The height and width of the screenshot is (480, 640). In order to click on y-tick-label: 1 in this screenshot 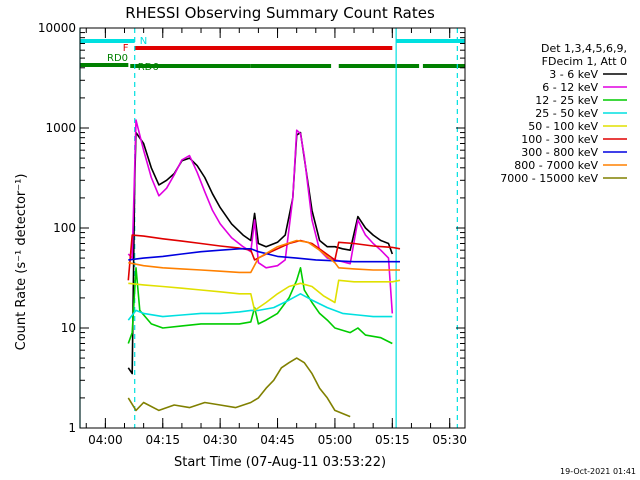, I will do `click(72, 428)`.